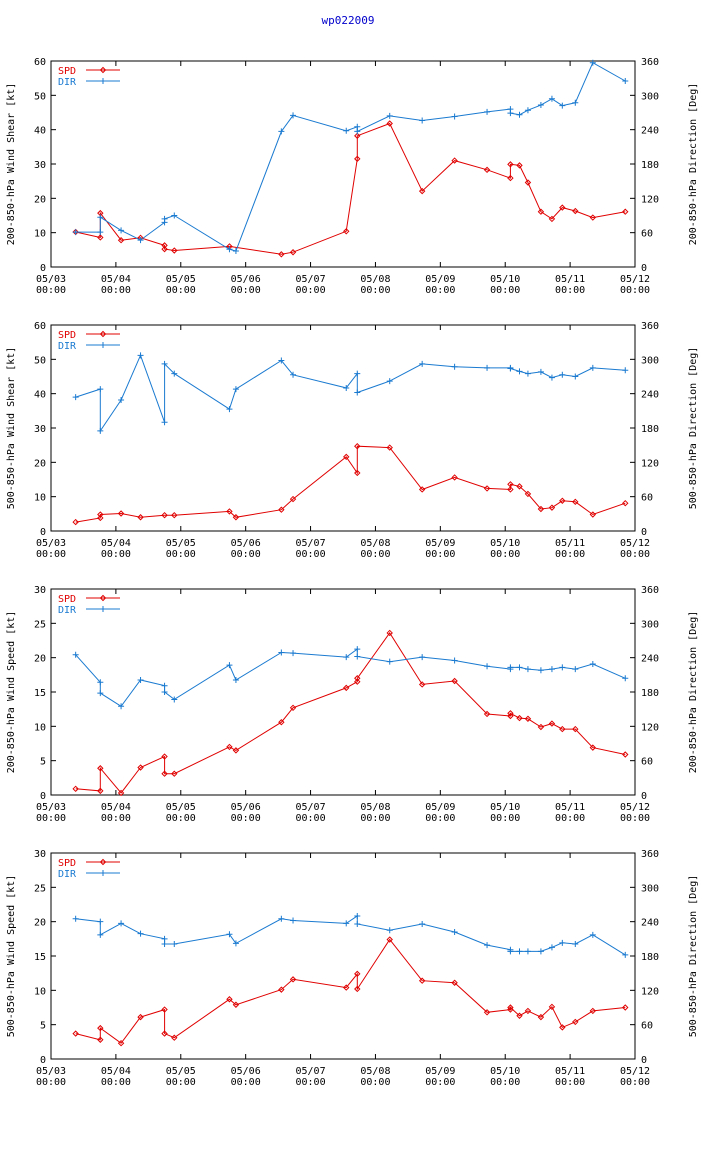 This screenshot has width=704, height=1161. What do you see at coordinates (644, 796) in the screenshot?
I see `right-tick-label: 0` at bounding box center [644, 796].